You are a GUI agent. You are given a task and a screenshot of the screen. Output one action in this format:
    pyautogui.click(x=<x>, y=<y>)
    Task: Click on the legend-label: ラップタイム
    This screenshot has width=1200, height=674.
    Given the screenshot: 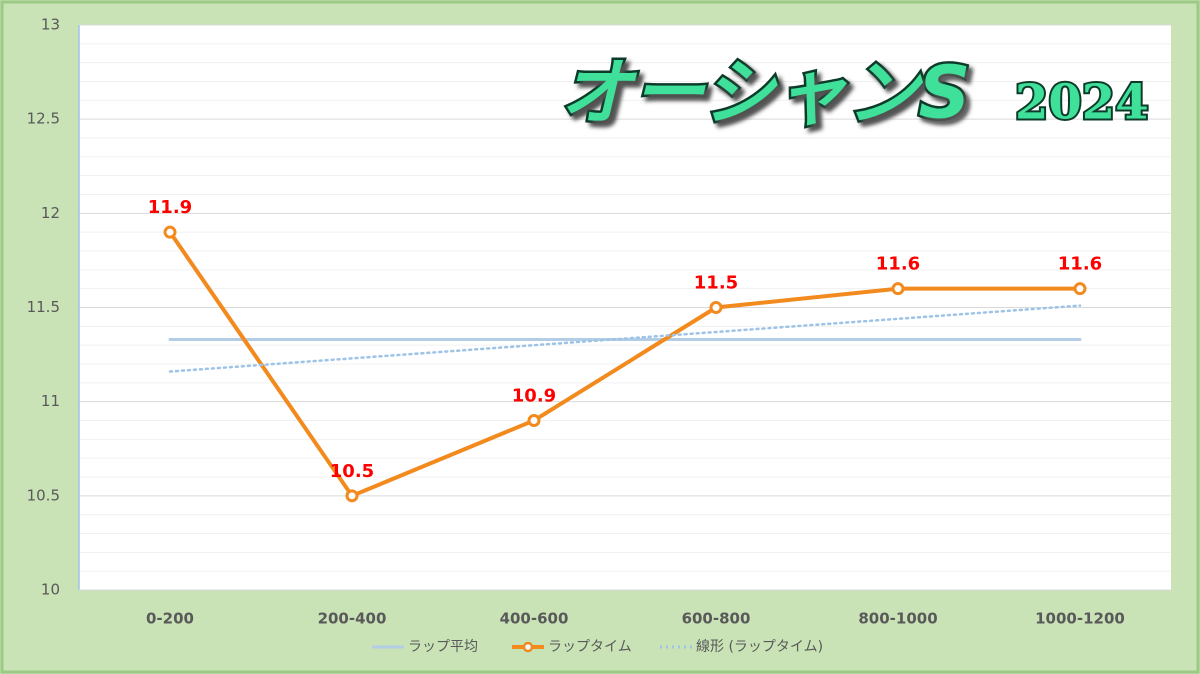 What is the action you would take?
    pyautogui.click(x=590, y=647)
    